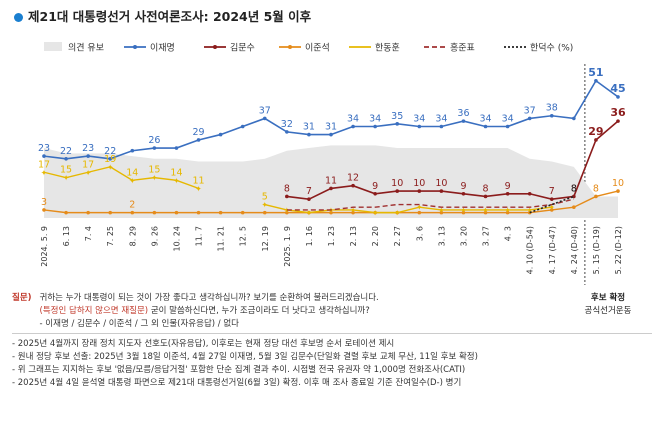 The image size is (658, 422). What do you see at coordinates (397, 236) in the screenshot?
I see `x-tick-label: 2. 27` at bounding box center [397, 236].